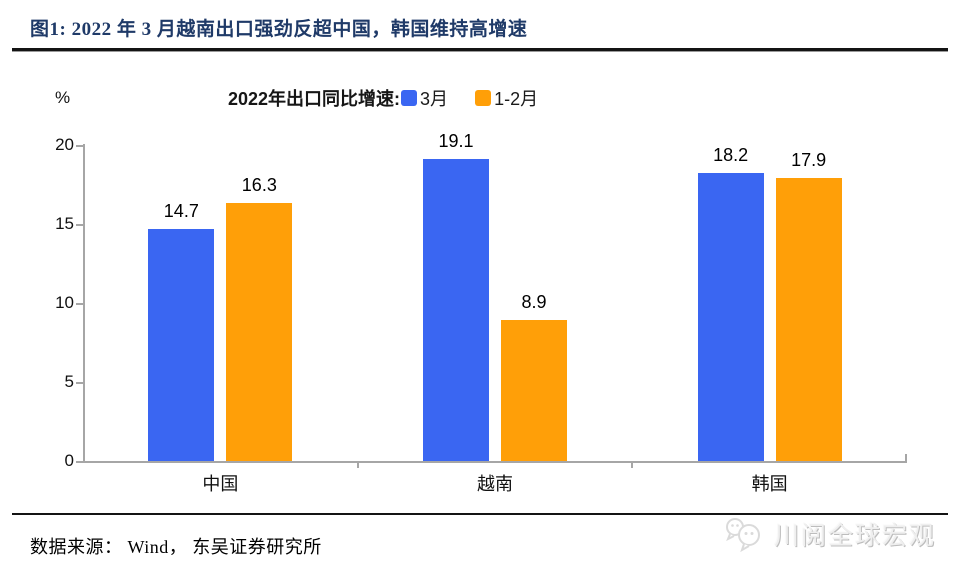 The height and width of the screenshot is (578, 960). Describe the element at coordinates (456, 141) in the screenshot. I see `bar-value-label: 19.1` at that location.